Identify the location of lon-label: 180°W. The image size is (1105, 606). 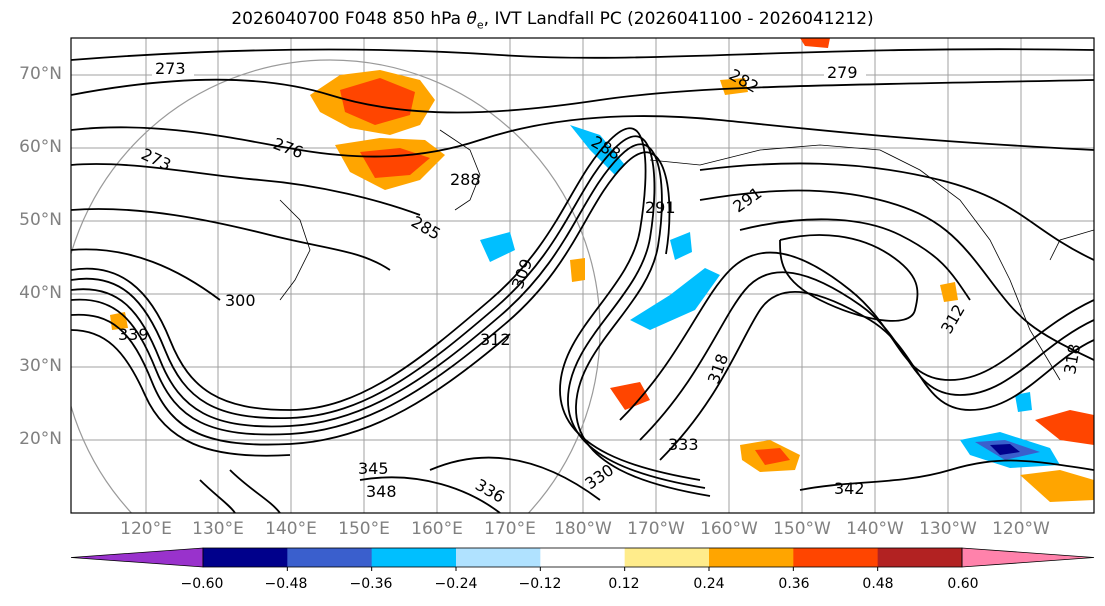
(583, 529).